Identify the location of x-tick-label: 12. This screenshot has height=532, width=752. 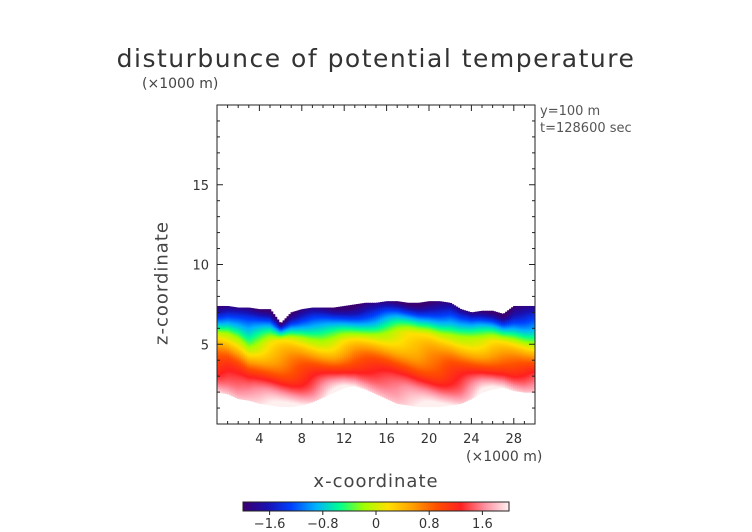
(344, 439).